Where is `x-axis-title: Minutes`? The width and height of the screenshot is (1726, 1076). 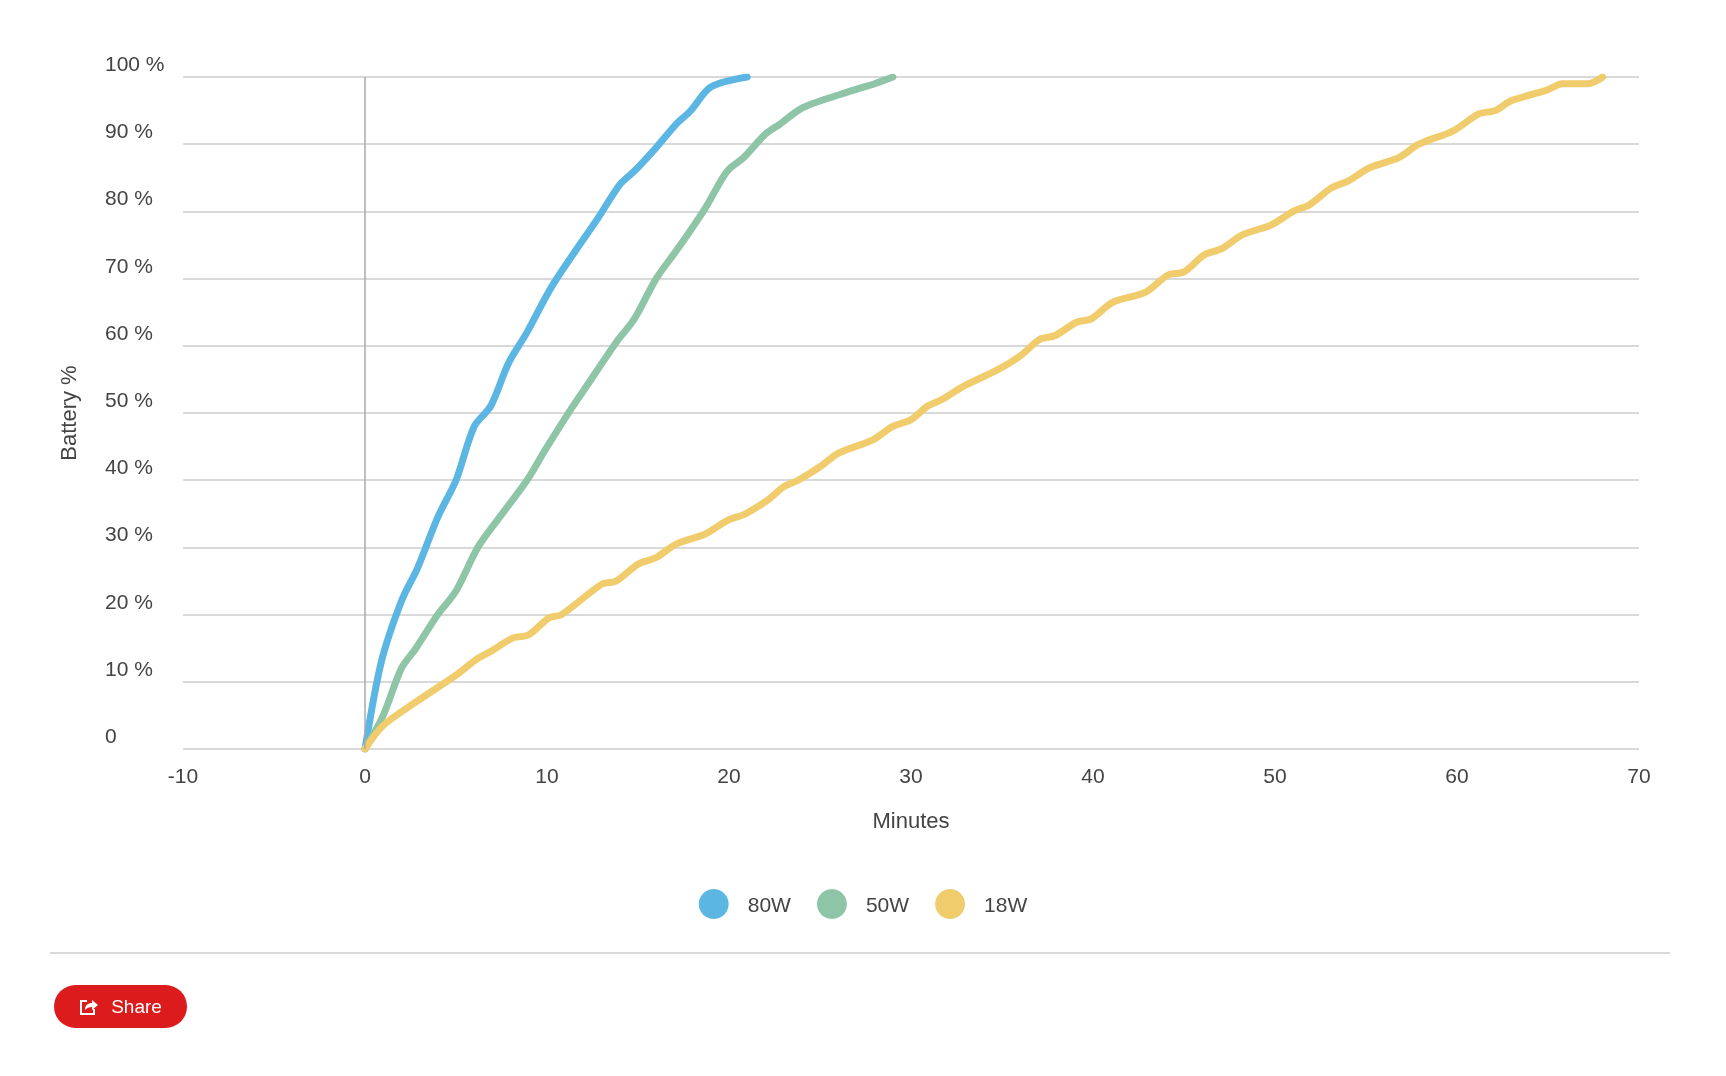
x-axis-title: Minutes is located at coordinates (911, 820).